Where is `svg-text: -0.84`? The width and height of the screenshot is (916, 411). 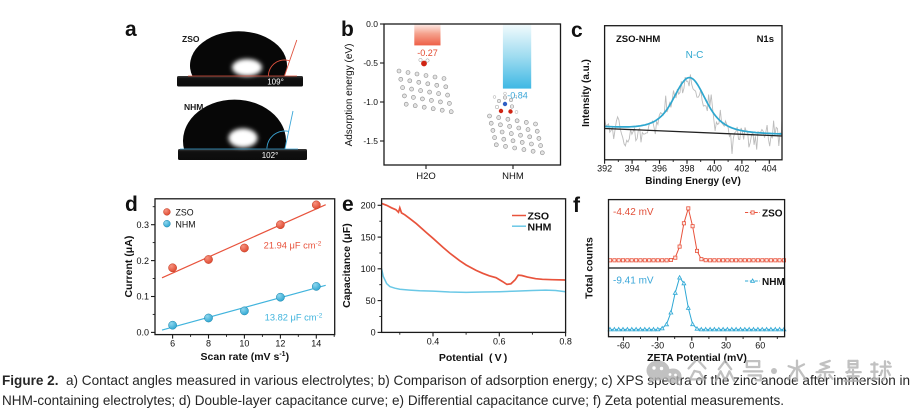 svg-text: -0.84 is located at coordinates (517, 96).